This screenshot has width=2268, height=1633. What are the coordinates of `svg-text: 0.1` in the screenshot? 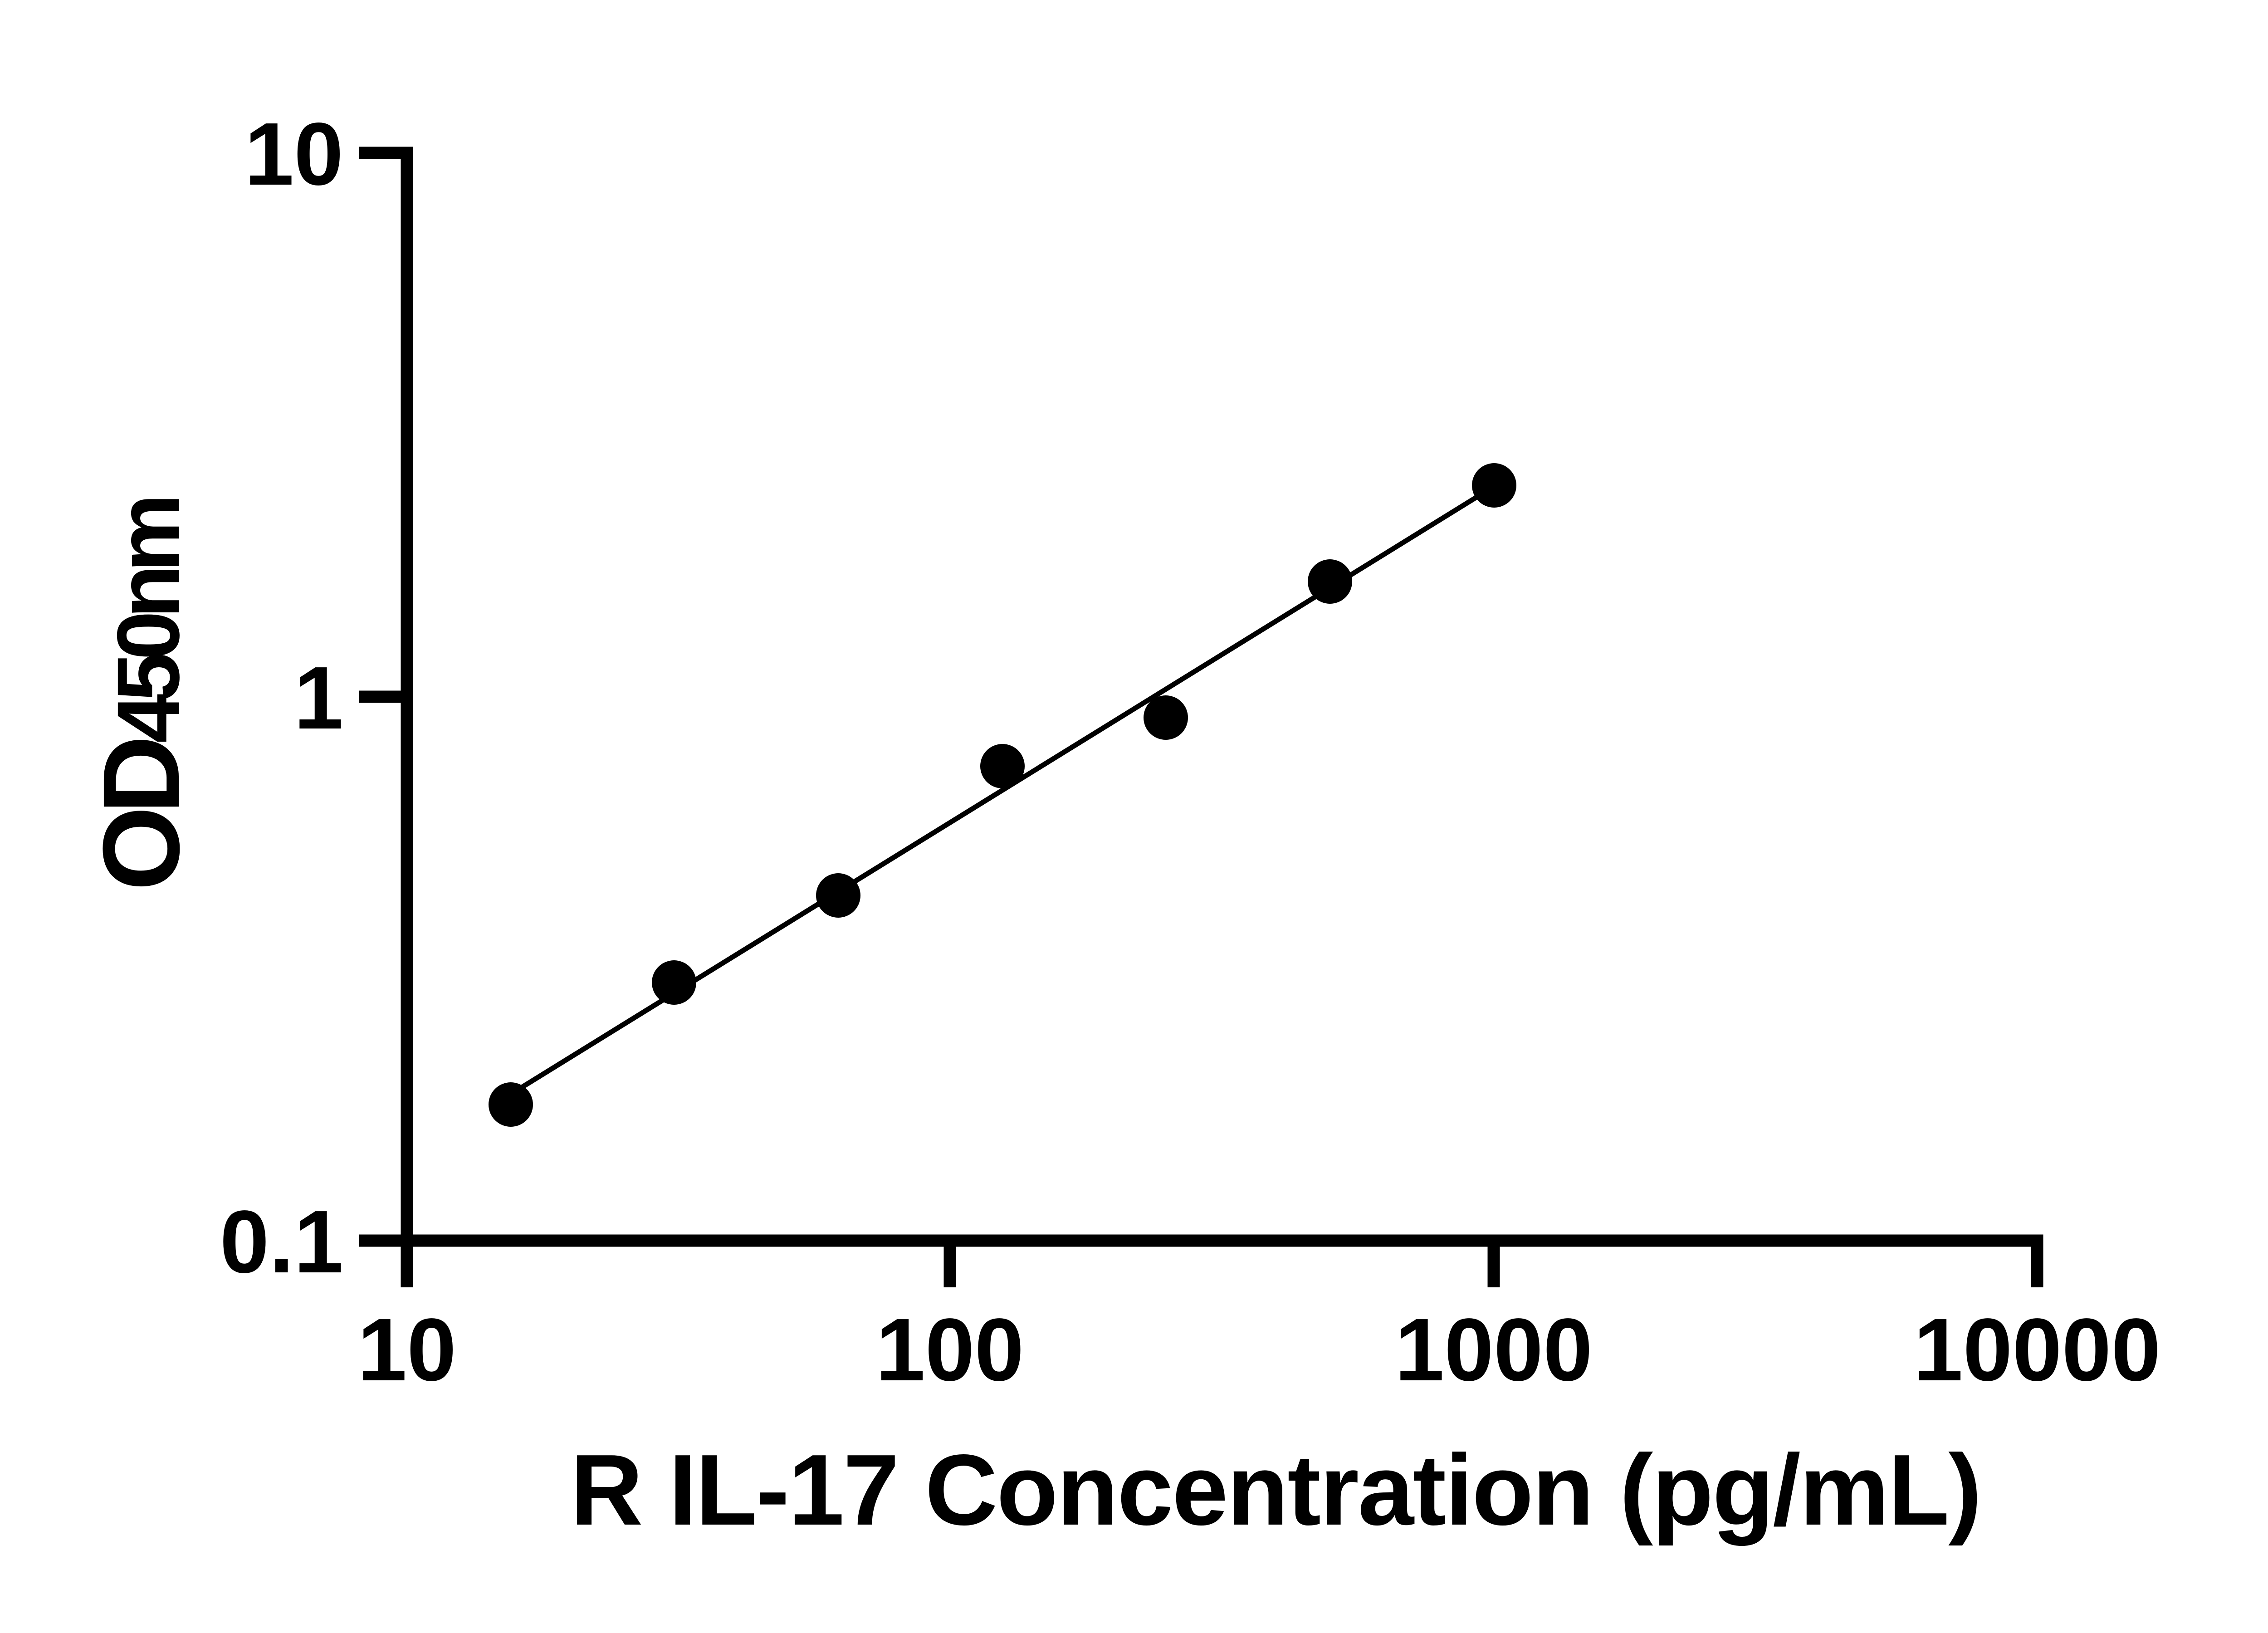 It's located at (282, 1241).